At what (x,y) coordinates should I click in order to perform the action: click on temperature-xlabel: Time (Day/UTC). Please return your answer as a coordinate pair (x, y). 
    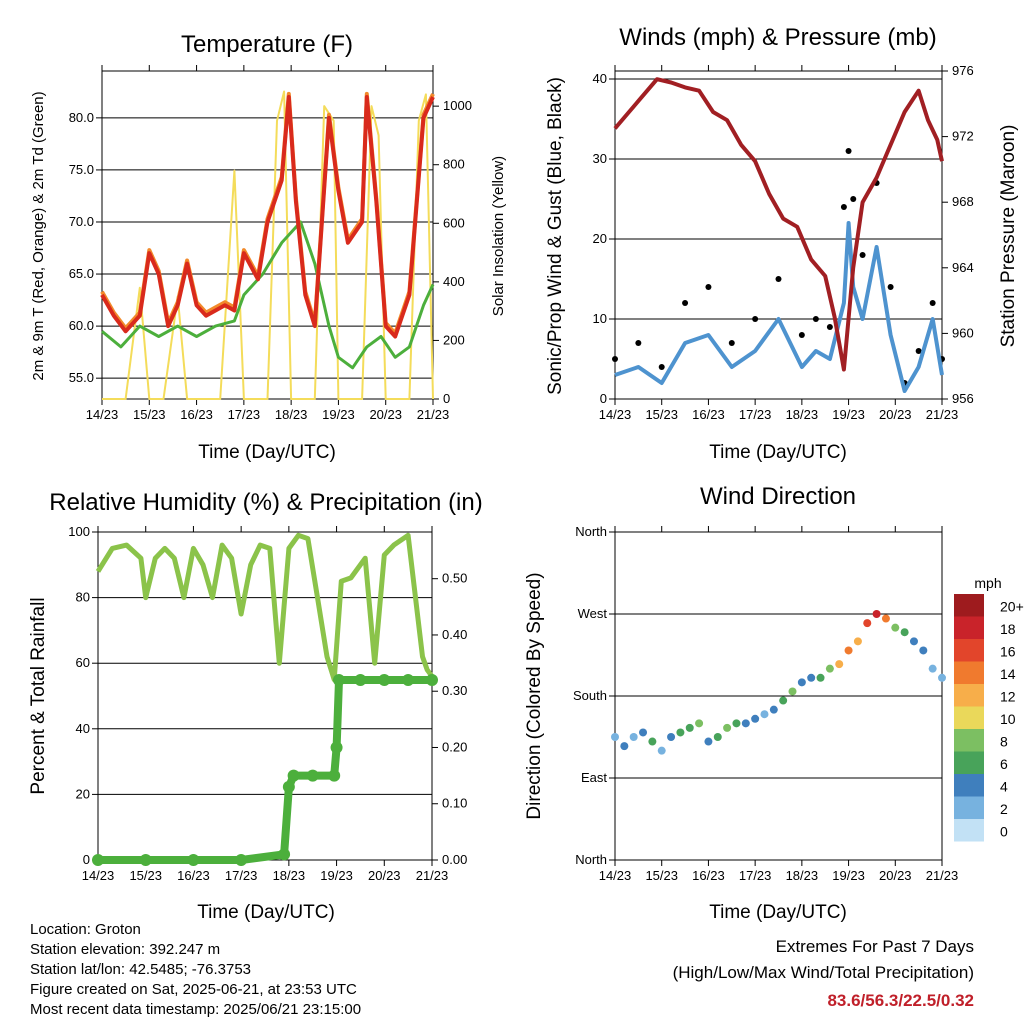
    Looking at the image, I should click on (267, 452).